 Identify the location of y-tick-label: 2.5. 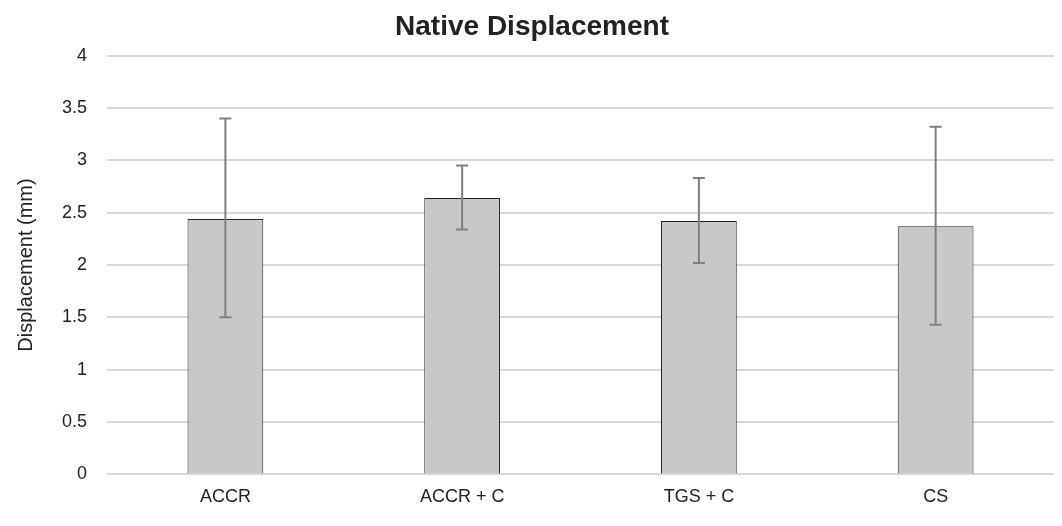
(74, 211).